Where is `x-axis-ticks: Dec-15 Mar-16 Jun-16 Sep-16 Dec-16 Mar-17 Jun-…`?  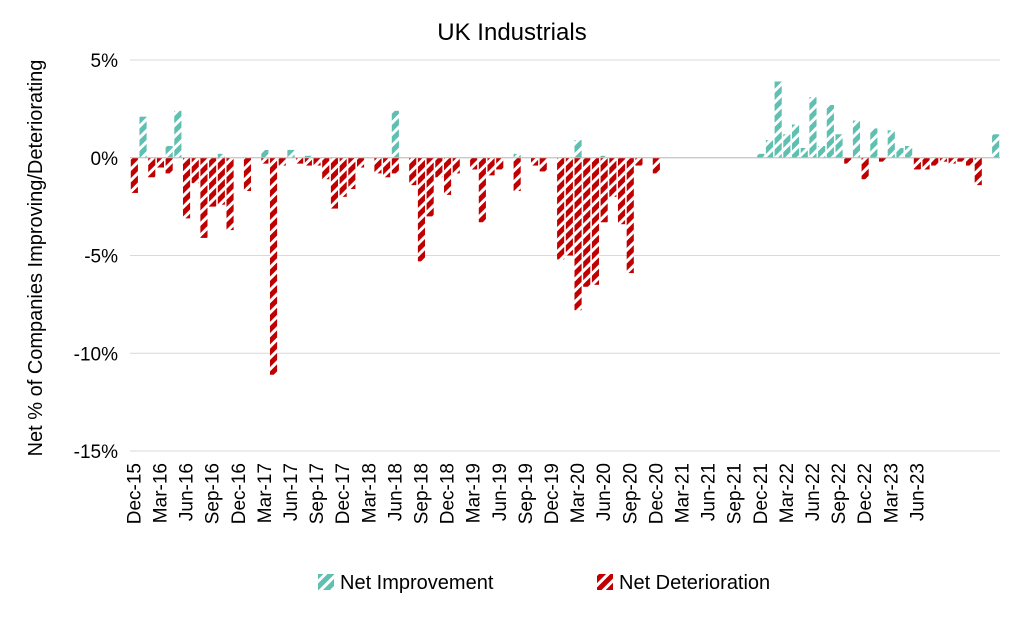 x-axis-ticks: Dec-15 Mar-16 Jun-16 Sep-16 Dec-16 Mar-17 Jun-… is located at coordinates (526, 493).